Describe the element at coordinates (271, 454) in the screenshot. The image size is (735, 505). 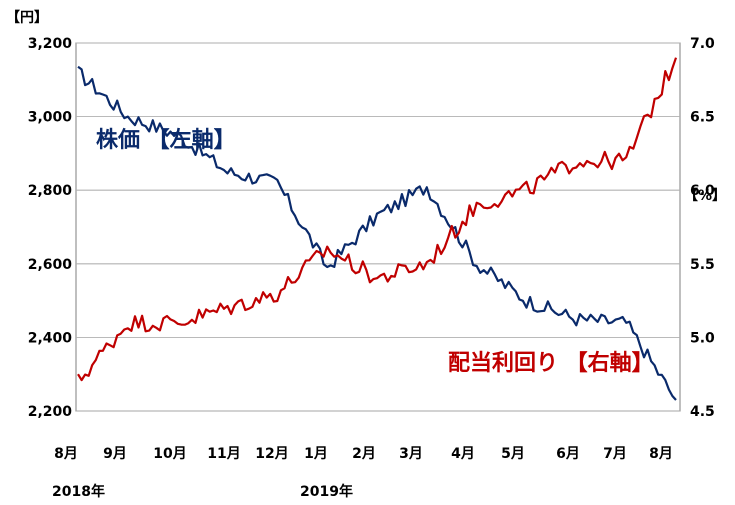
I see `x-tick-label: 12月` at that location.